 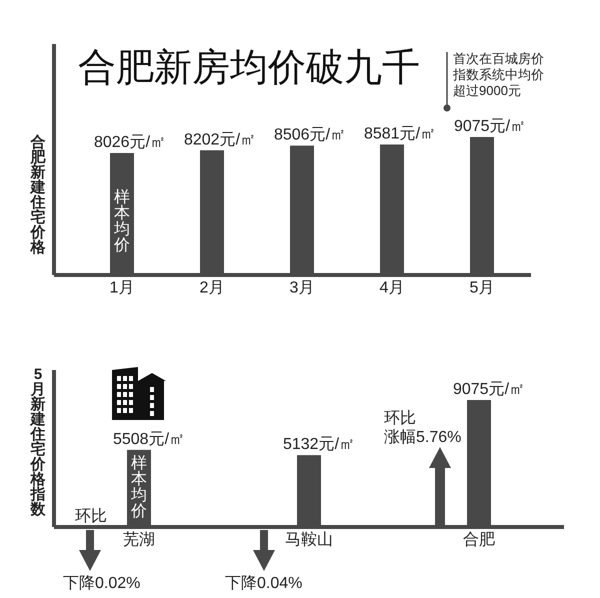 What do you see at coordinates (101, 584) in the screenshot?
I see `text: 下降0.02%` at bounding box center [101, 584].